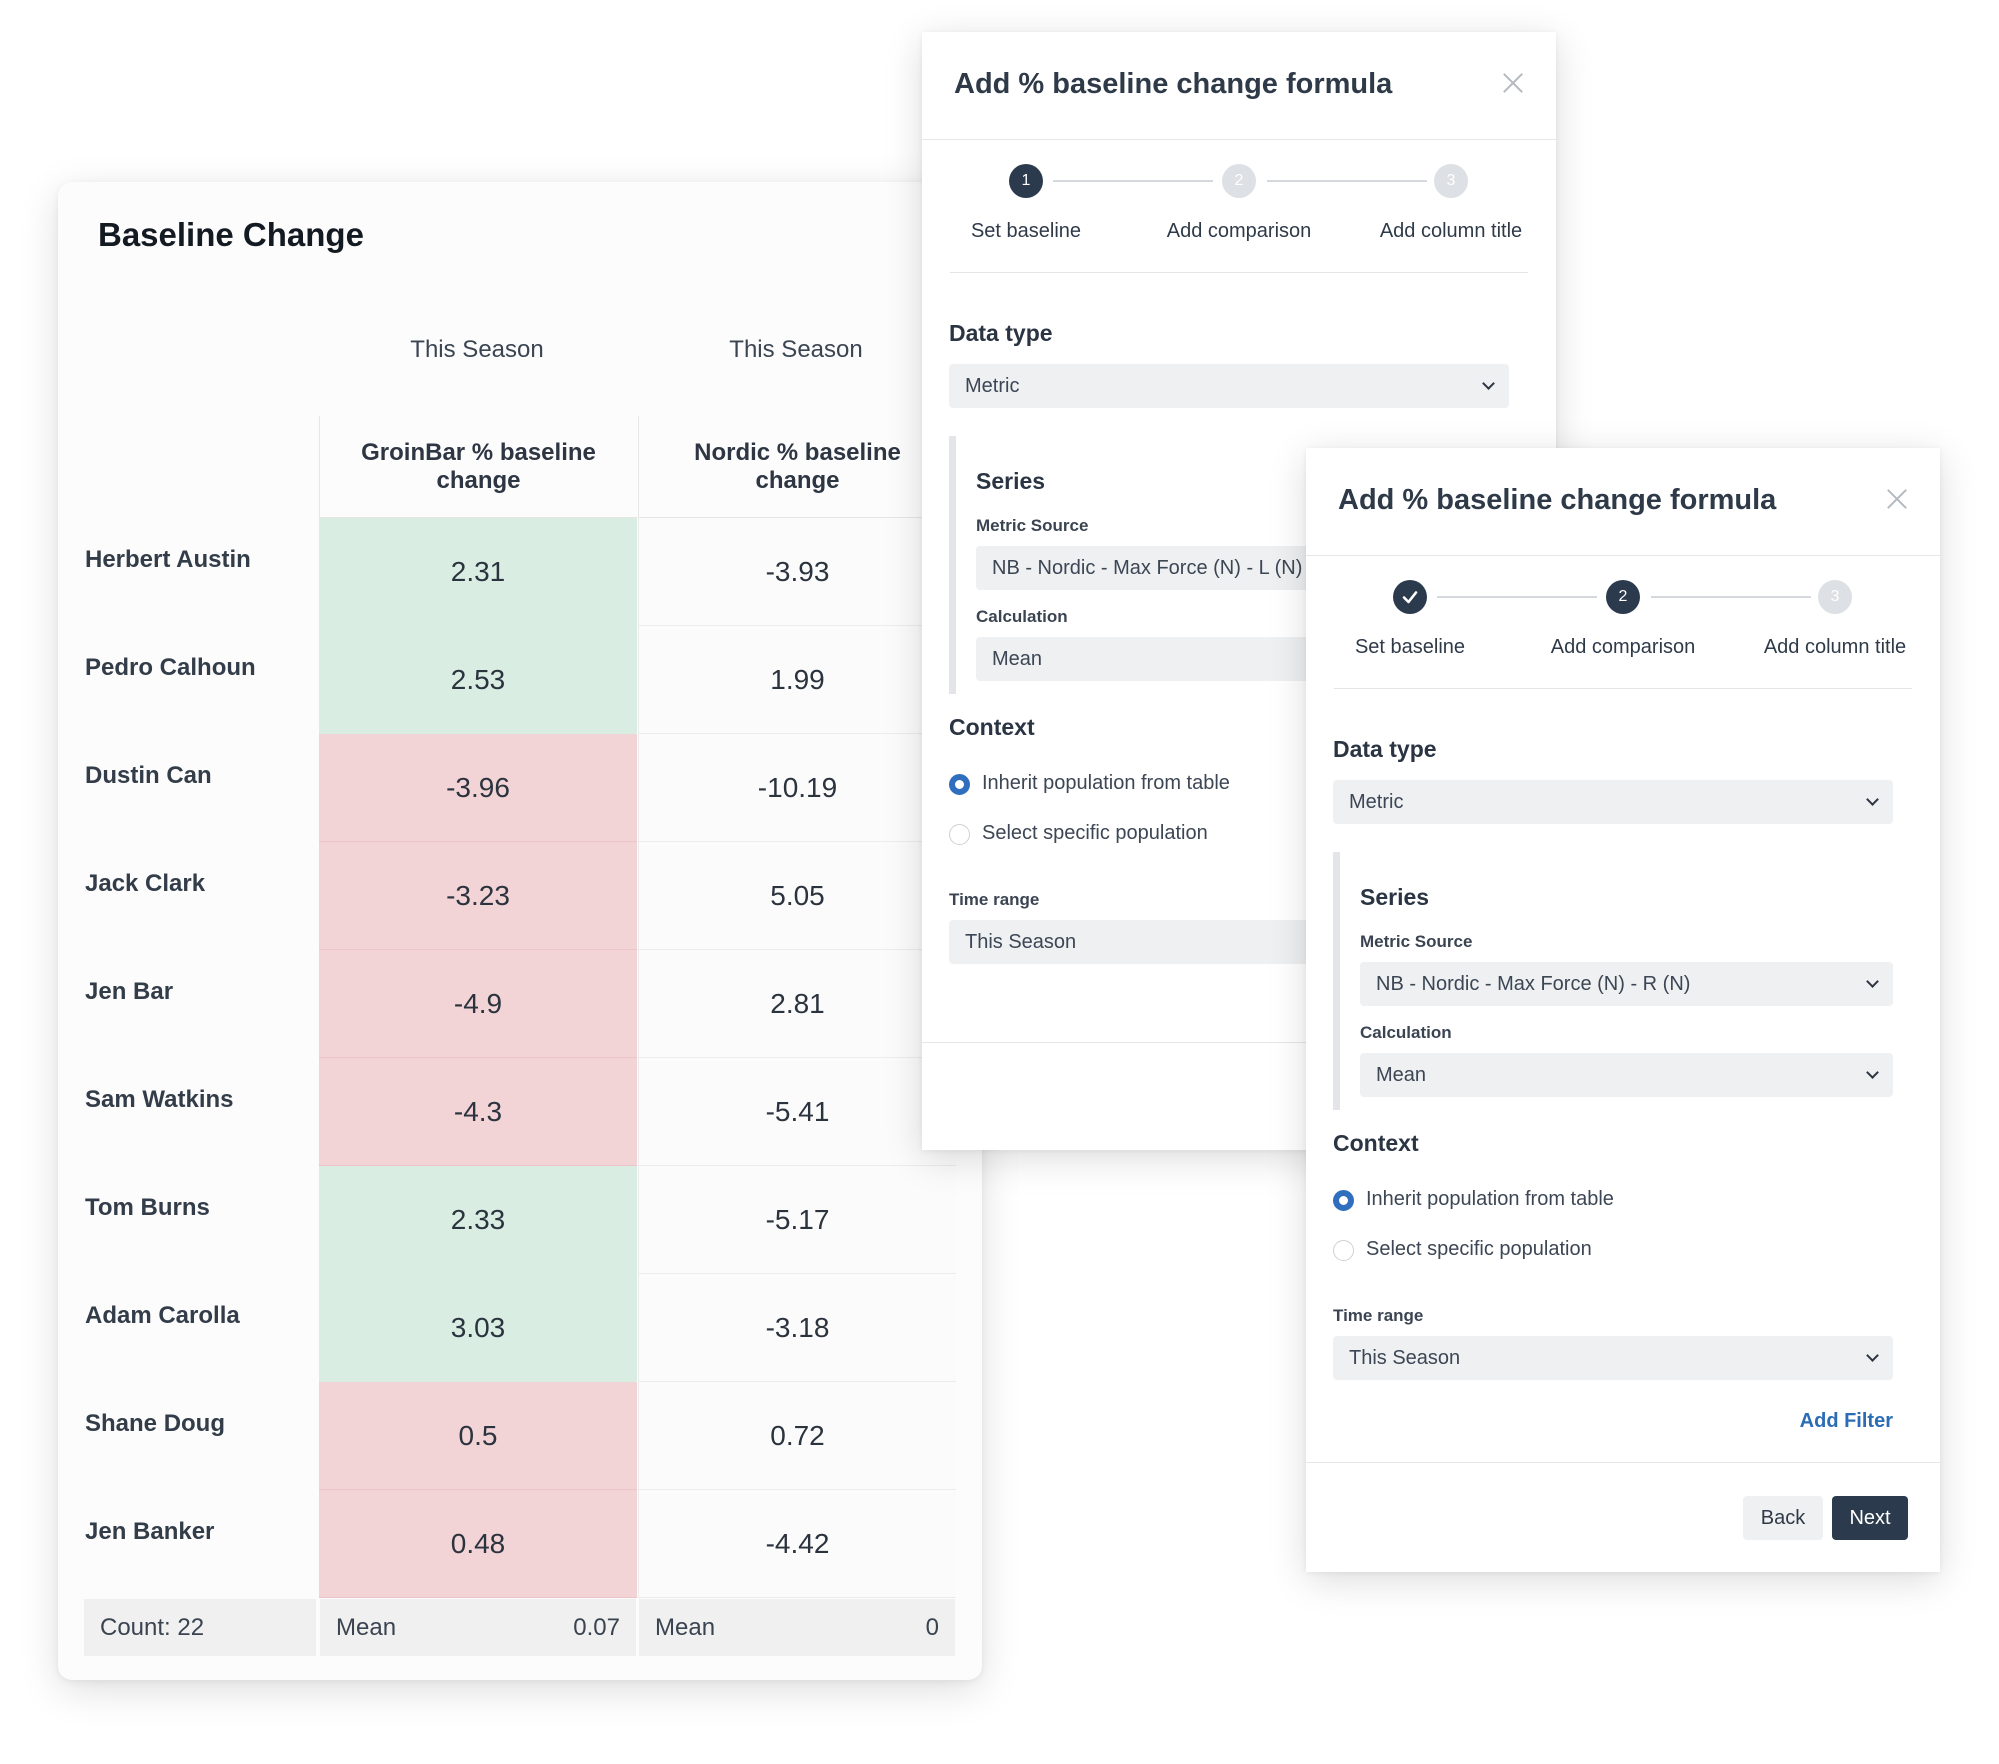  What do you see at coordinates (478, 1112) in the screenshot?
I see `groinbar-value-cell: -4.3` at bounding box center [478, 1112].